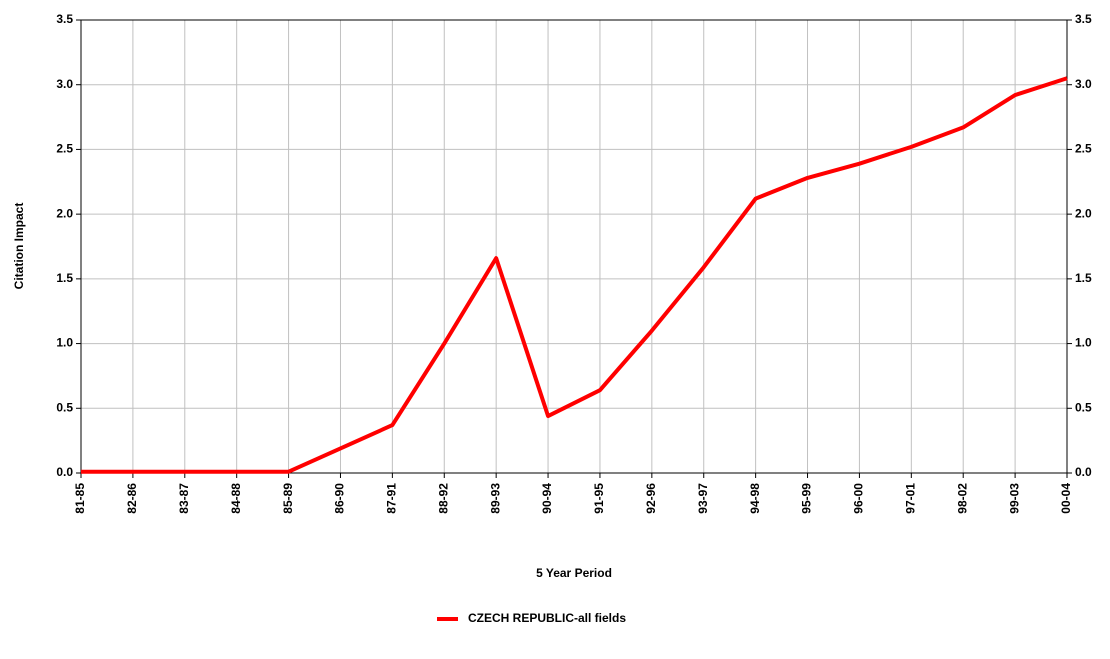 This screenshot has width=1110, height=659. What do you see at coordinates (547, 498) in the screenshot?
I see `x-tick-label: 90-94` at bounding box center [547, 498].